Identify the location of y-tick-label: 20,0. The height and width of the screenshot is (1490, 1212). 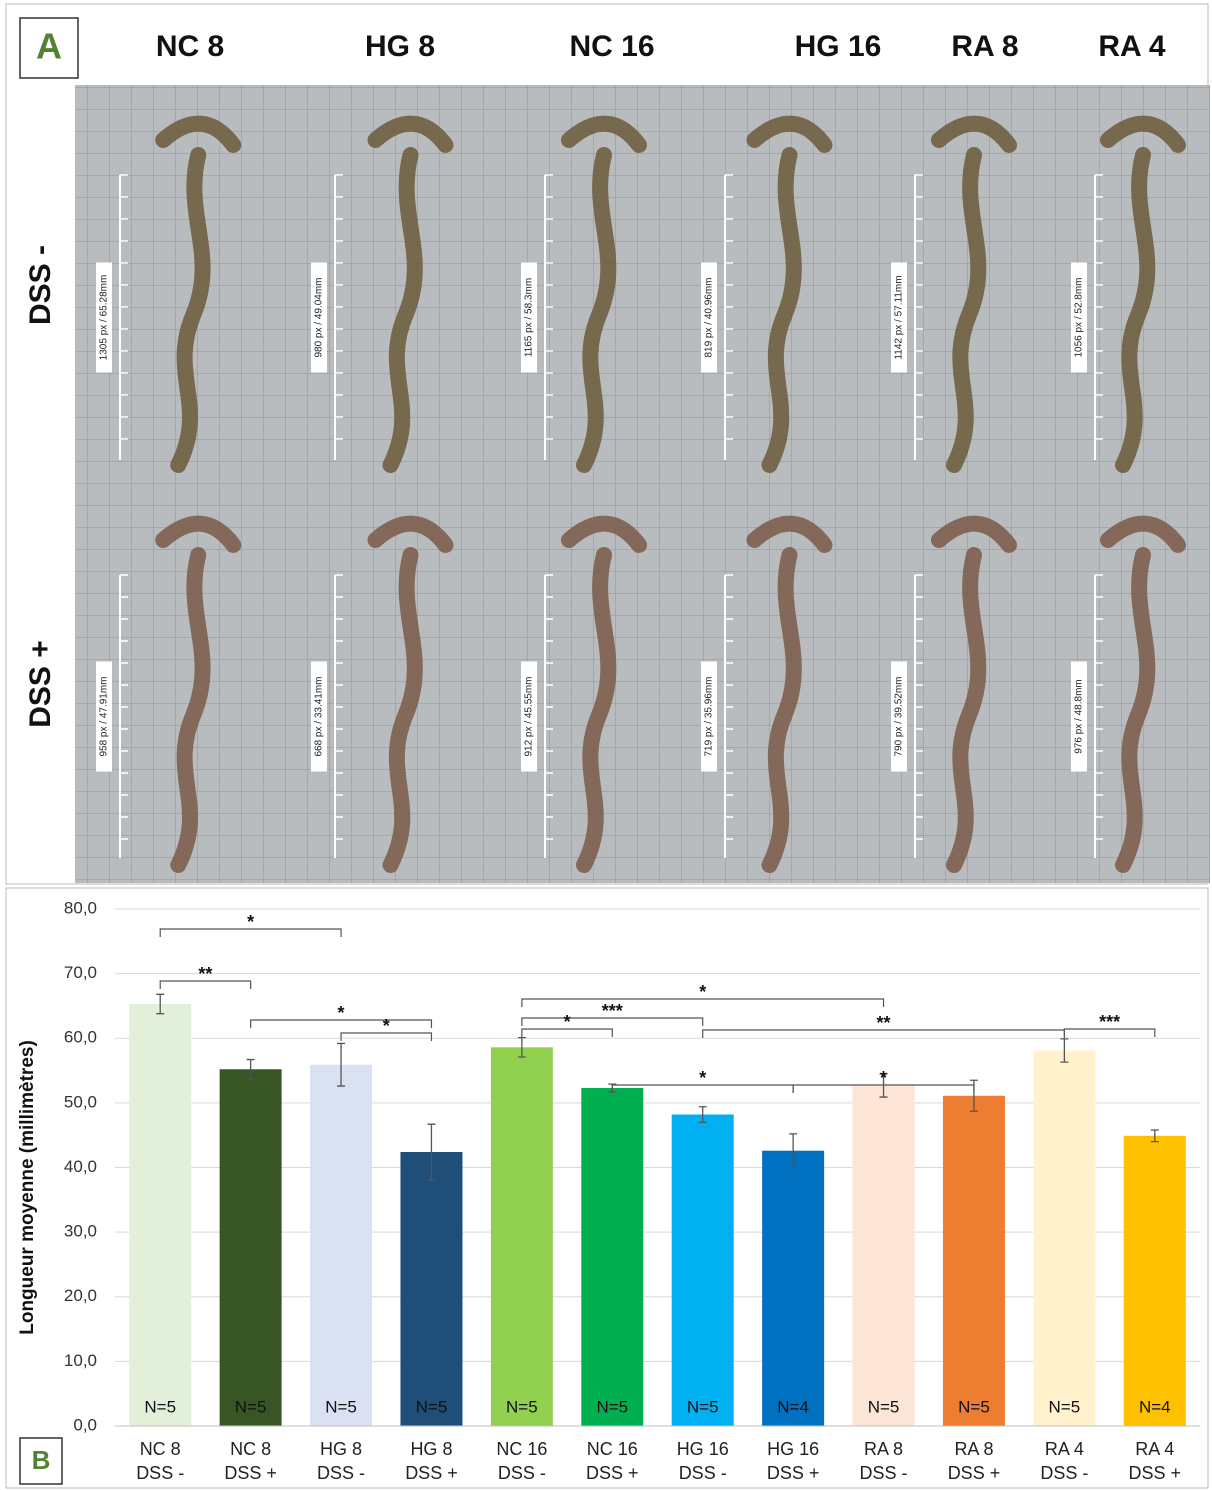
(80, 1295).